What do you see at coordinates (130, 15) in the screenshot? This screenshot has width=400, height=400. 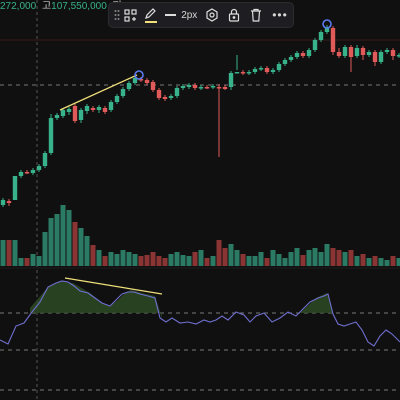 I see `object-tree-icon` at bounding box center [130, 15].